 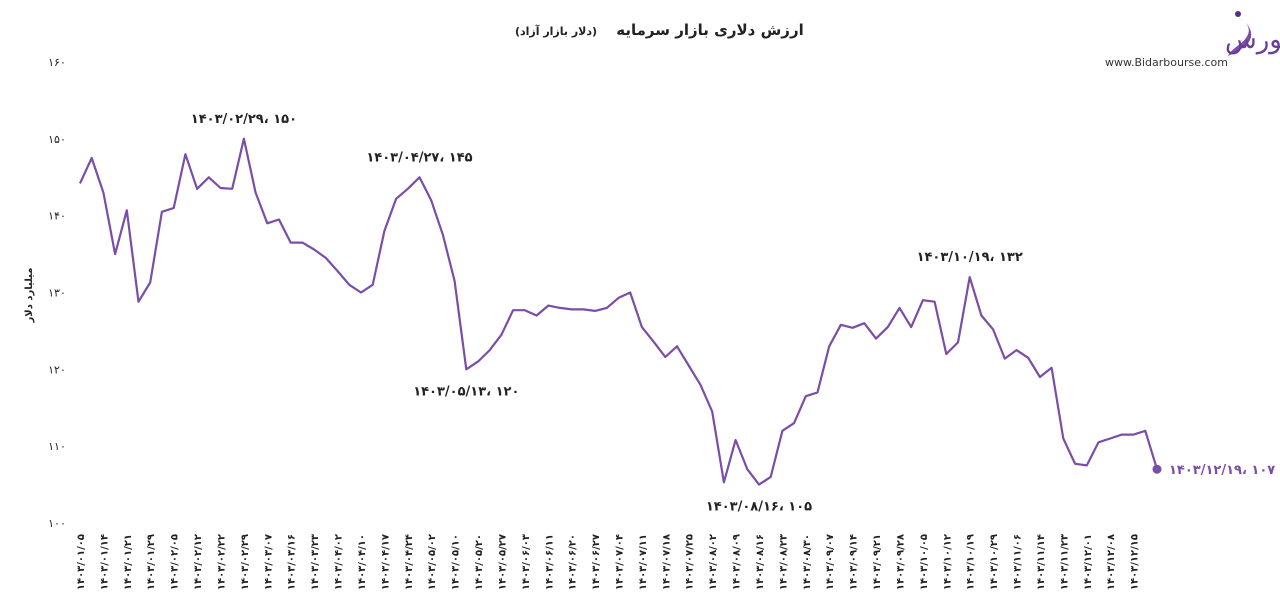 I want to click on x-tick-label: ۱۴۰۳/۰۸/۳۰, so click(x=807, y=562).